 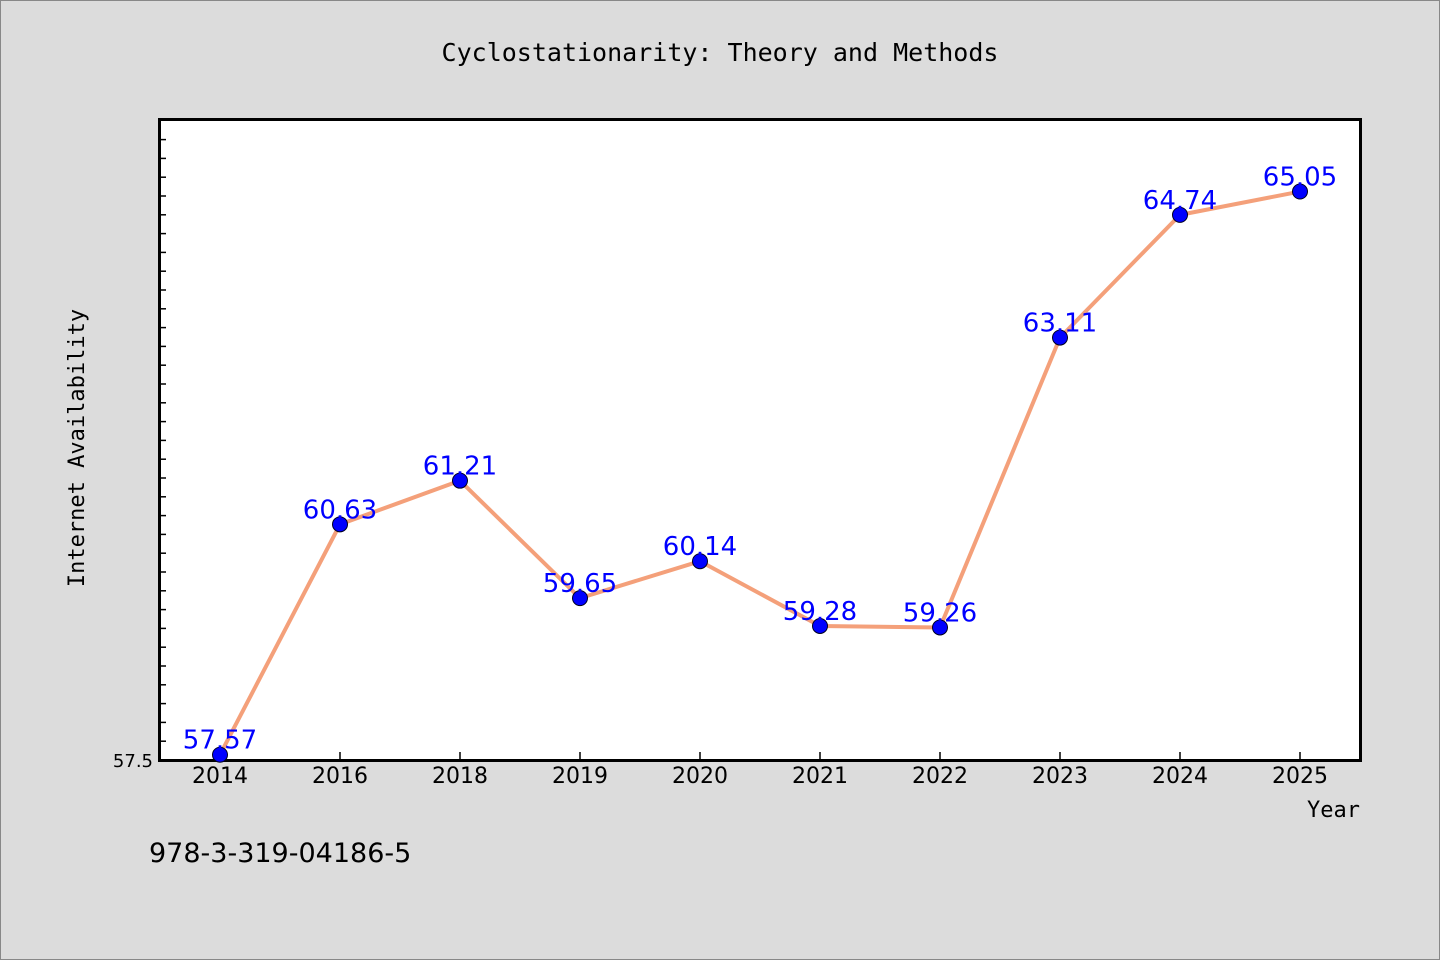 I want to click on x-tick-label: 2022, so click(x=940, y=776).